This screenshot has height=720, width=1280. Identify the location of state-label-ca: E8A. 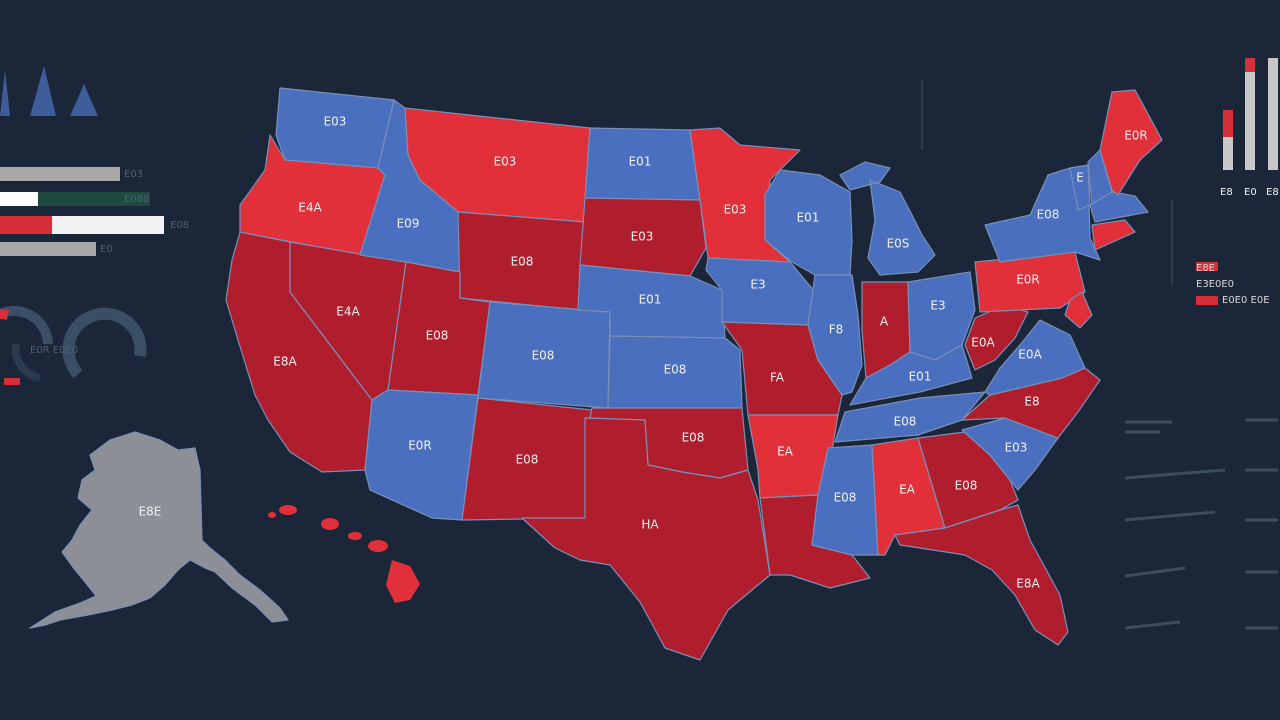
(285, 362).